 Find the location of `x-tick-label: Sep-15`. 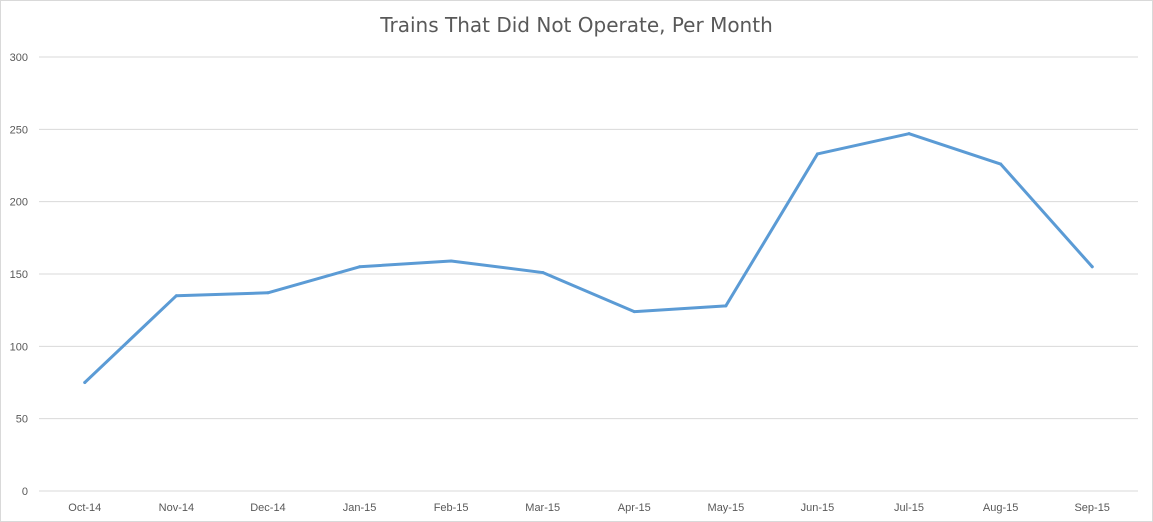

x-tick-label: Sep-15 is located at coordinates (1091, 508).